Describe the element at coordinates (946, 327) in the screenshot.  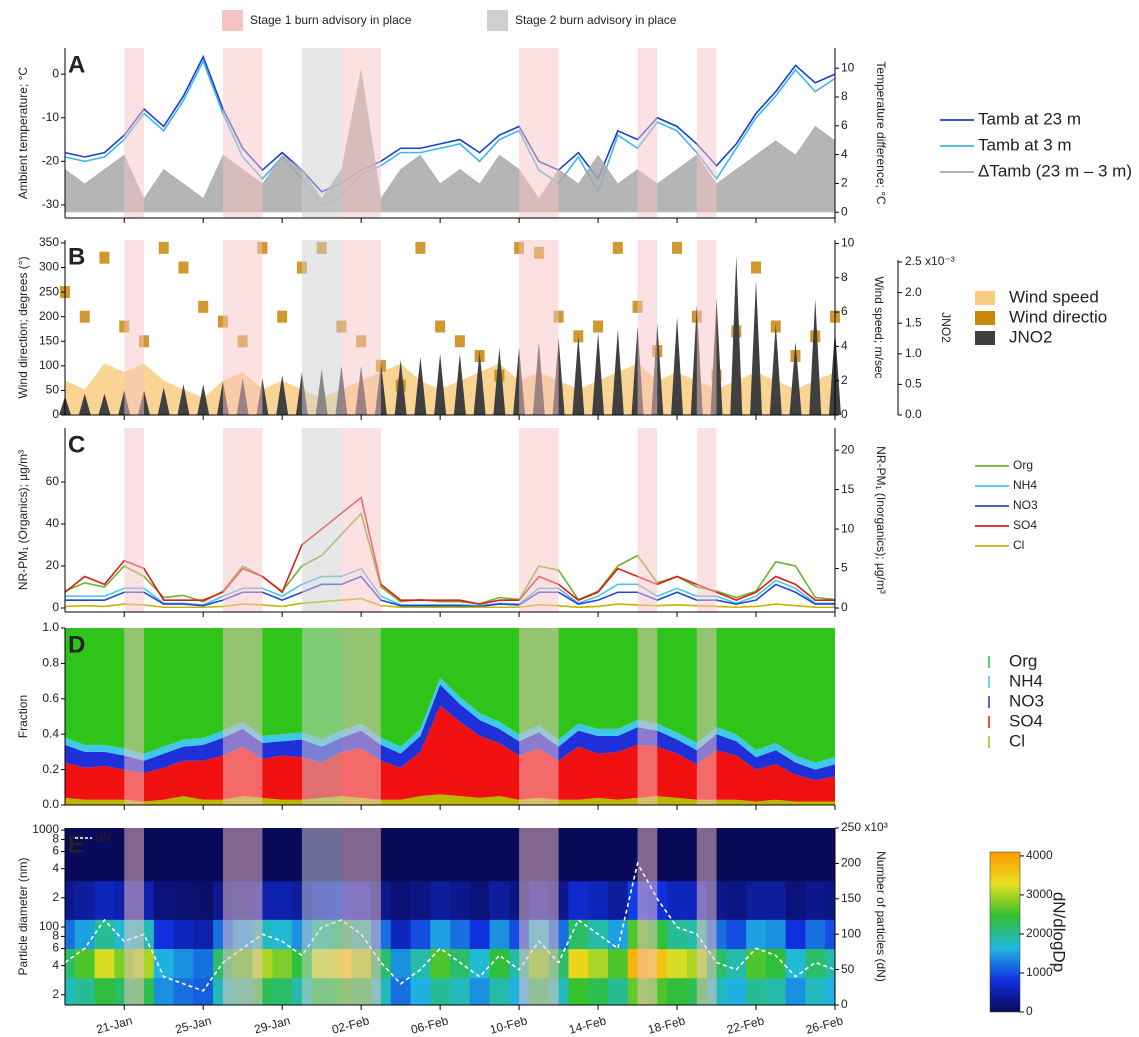
I see `y3-label: JNO2` at that location.